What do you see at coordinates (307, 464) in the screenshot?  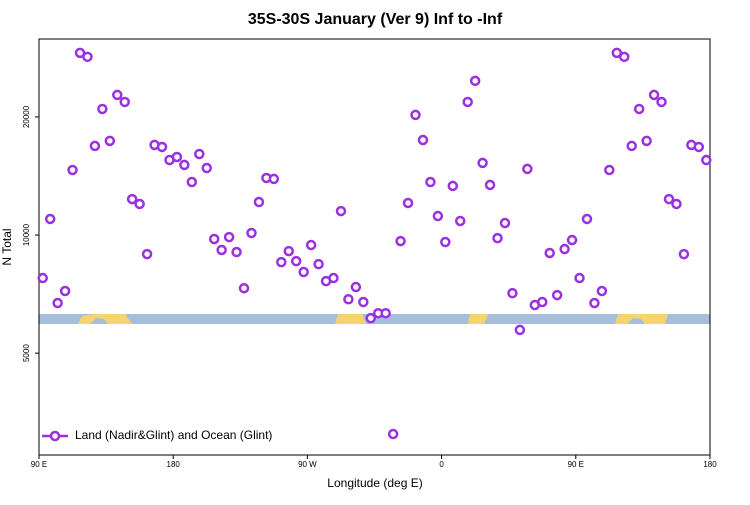 I see `x-tick-label: 90 W` at bounding box center [307, 464].